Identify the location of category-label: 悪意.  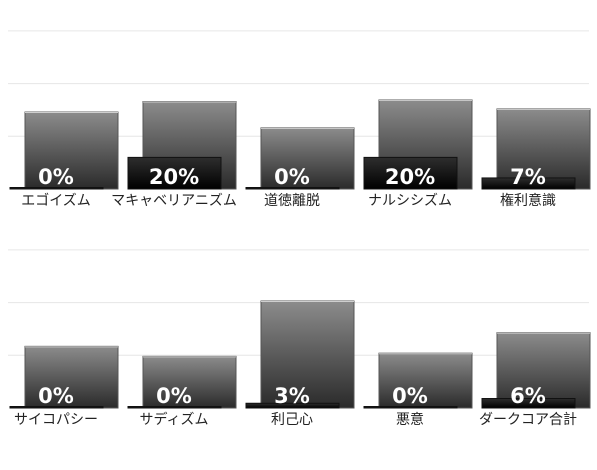
(410, 419).